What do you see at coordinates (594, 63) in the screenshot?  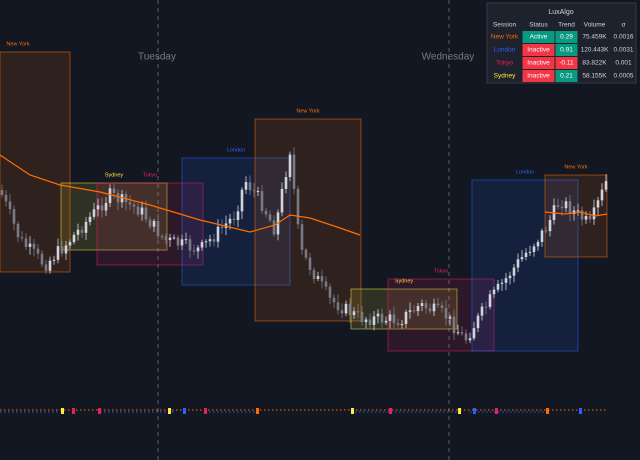 I see `table-cell: 83.822K` at bounding box center [594, 63].